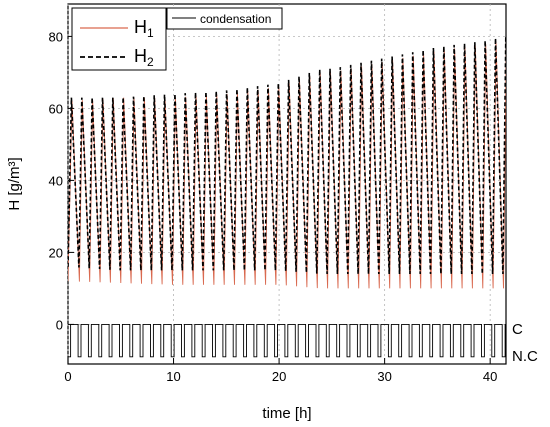 The width and height of the screenshot is (550, 427). I want to click on legend-condensation-box, so click(224, 18).